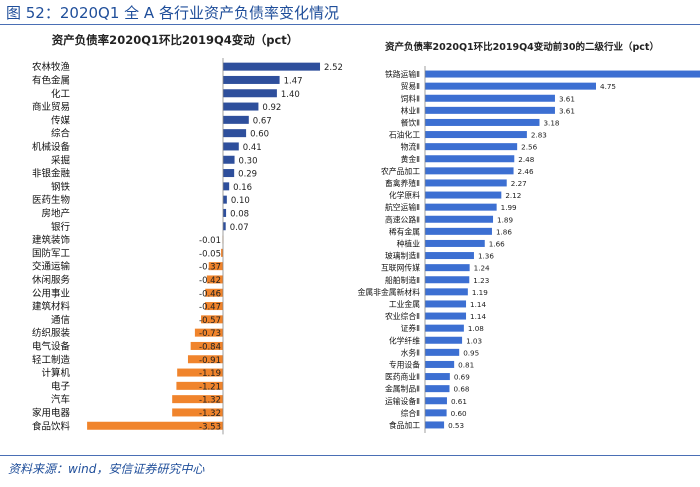  What do you see at coordinates (210, 347) in the screenshot?
I see `value-label-left-22: -0.84` at bounding box center [210, 347].